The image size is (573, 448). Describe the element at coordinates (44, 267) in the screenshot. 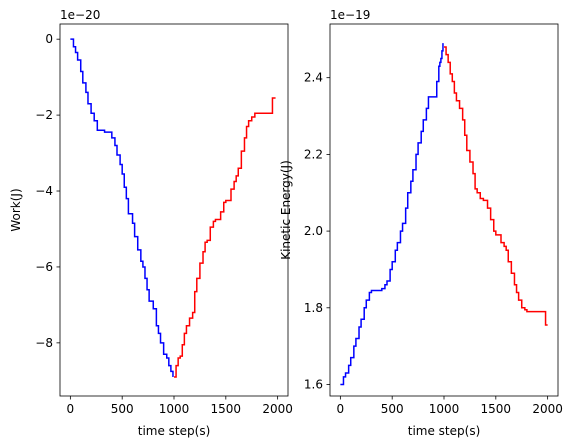

I see `y-tick-label: −6` at that location.